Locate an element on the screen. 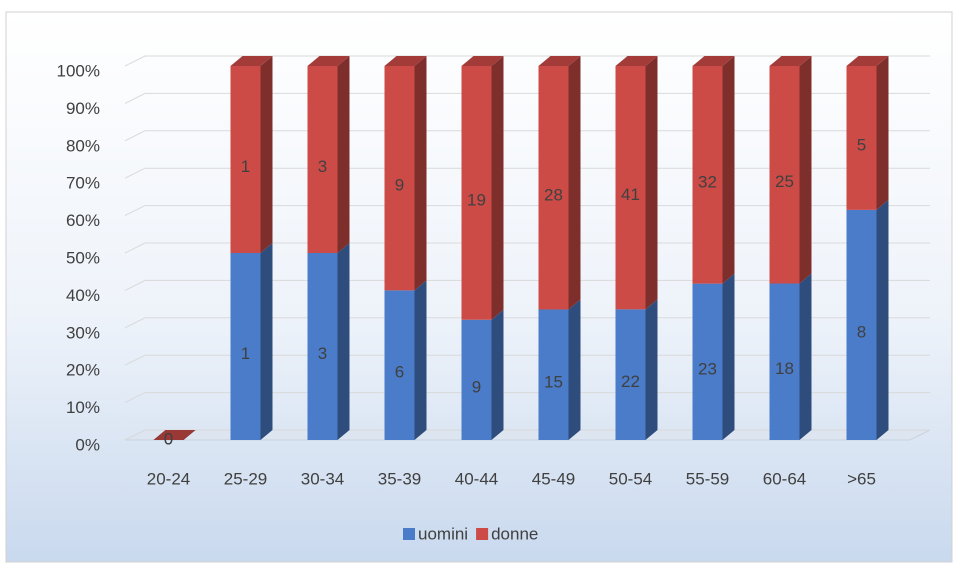 This screenshot has width=959, height=572. data-label: 32 is located at coordinates (707, 181).